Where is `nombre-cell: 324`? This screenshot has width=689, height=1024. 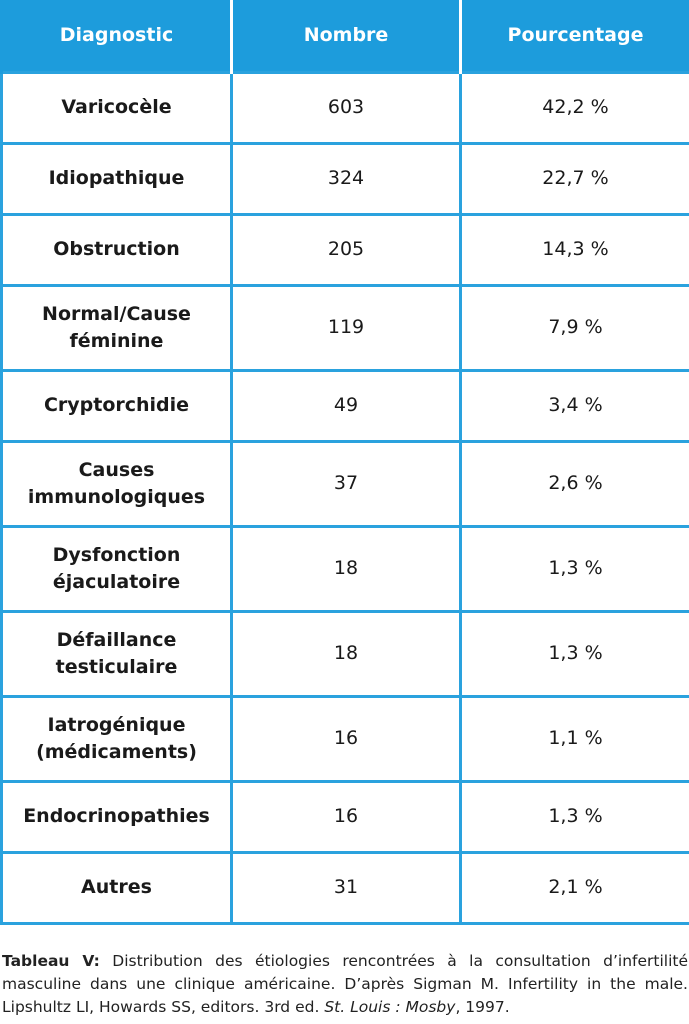
nombre-cell: 324 is located at coordinates (346, 178).